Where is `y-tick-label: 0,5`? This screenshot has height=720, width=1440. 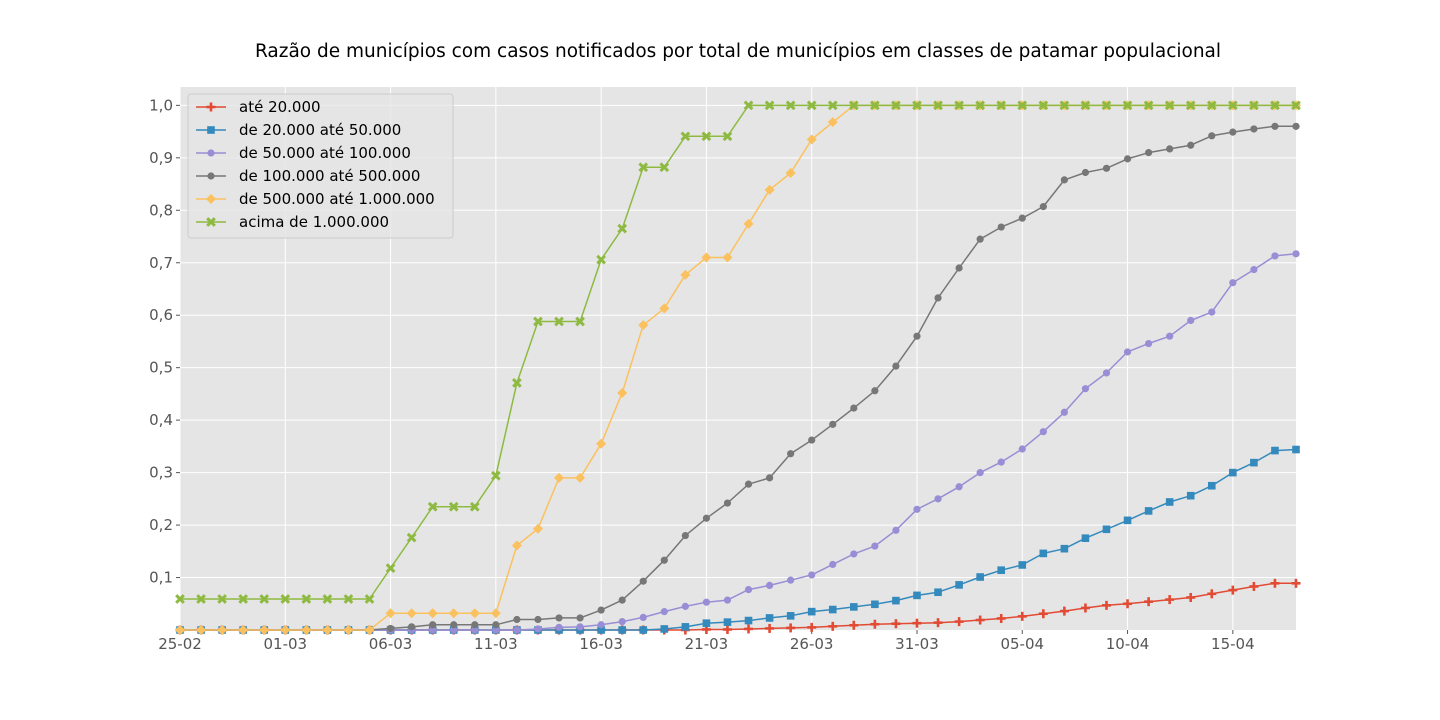 y-tick-label: 0,5 is located at coordinates (161, 368).